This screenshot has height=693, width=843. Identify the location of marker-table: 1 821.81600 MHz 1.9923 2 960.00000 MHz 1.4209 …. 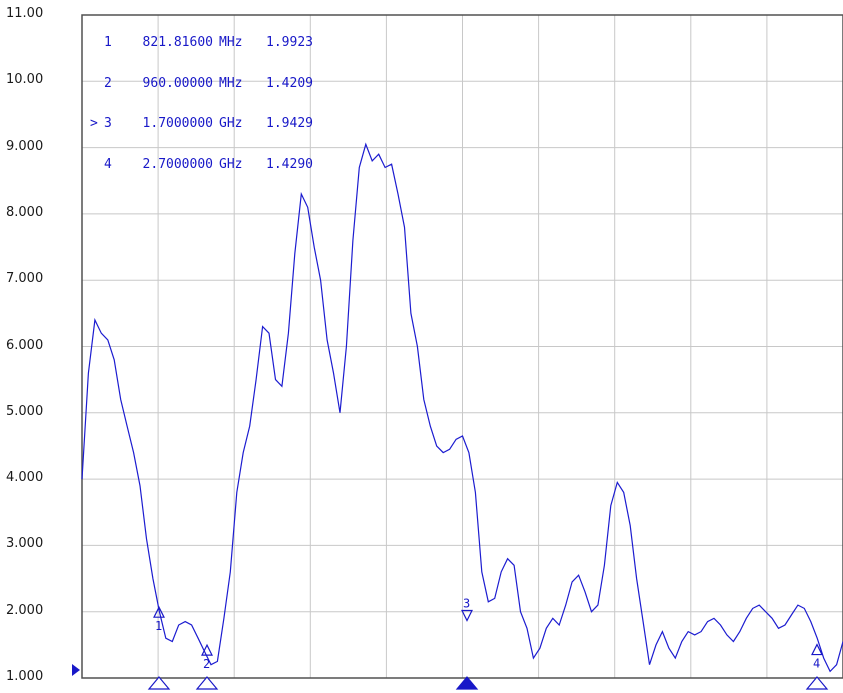
(201, 97).